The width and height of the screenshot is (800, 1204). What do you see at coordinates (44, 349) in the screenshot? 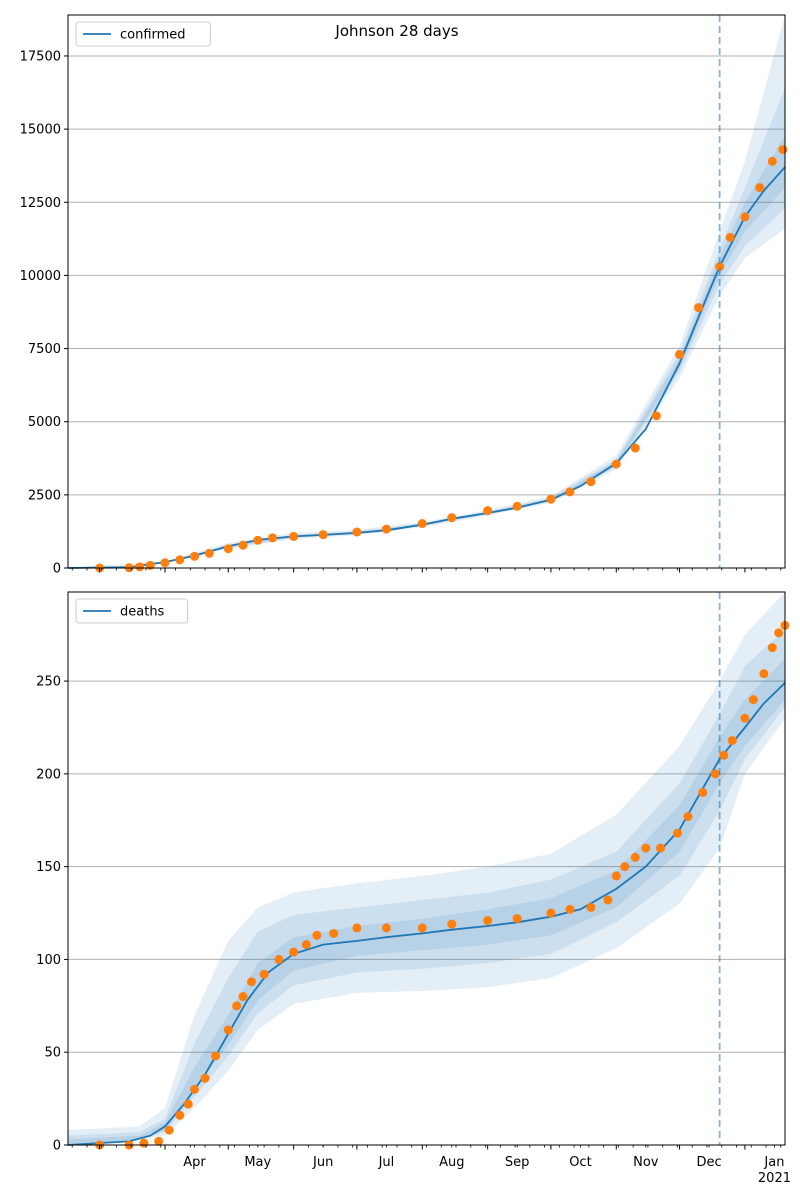
I see `y-tick-label: 7500` at bounding box center [44, 349].